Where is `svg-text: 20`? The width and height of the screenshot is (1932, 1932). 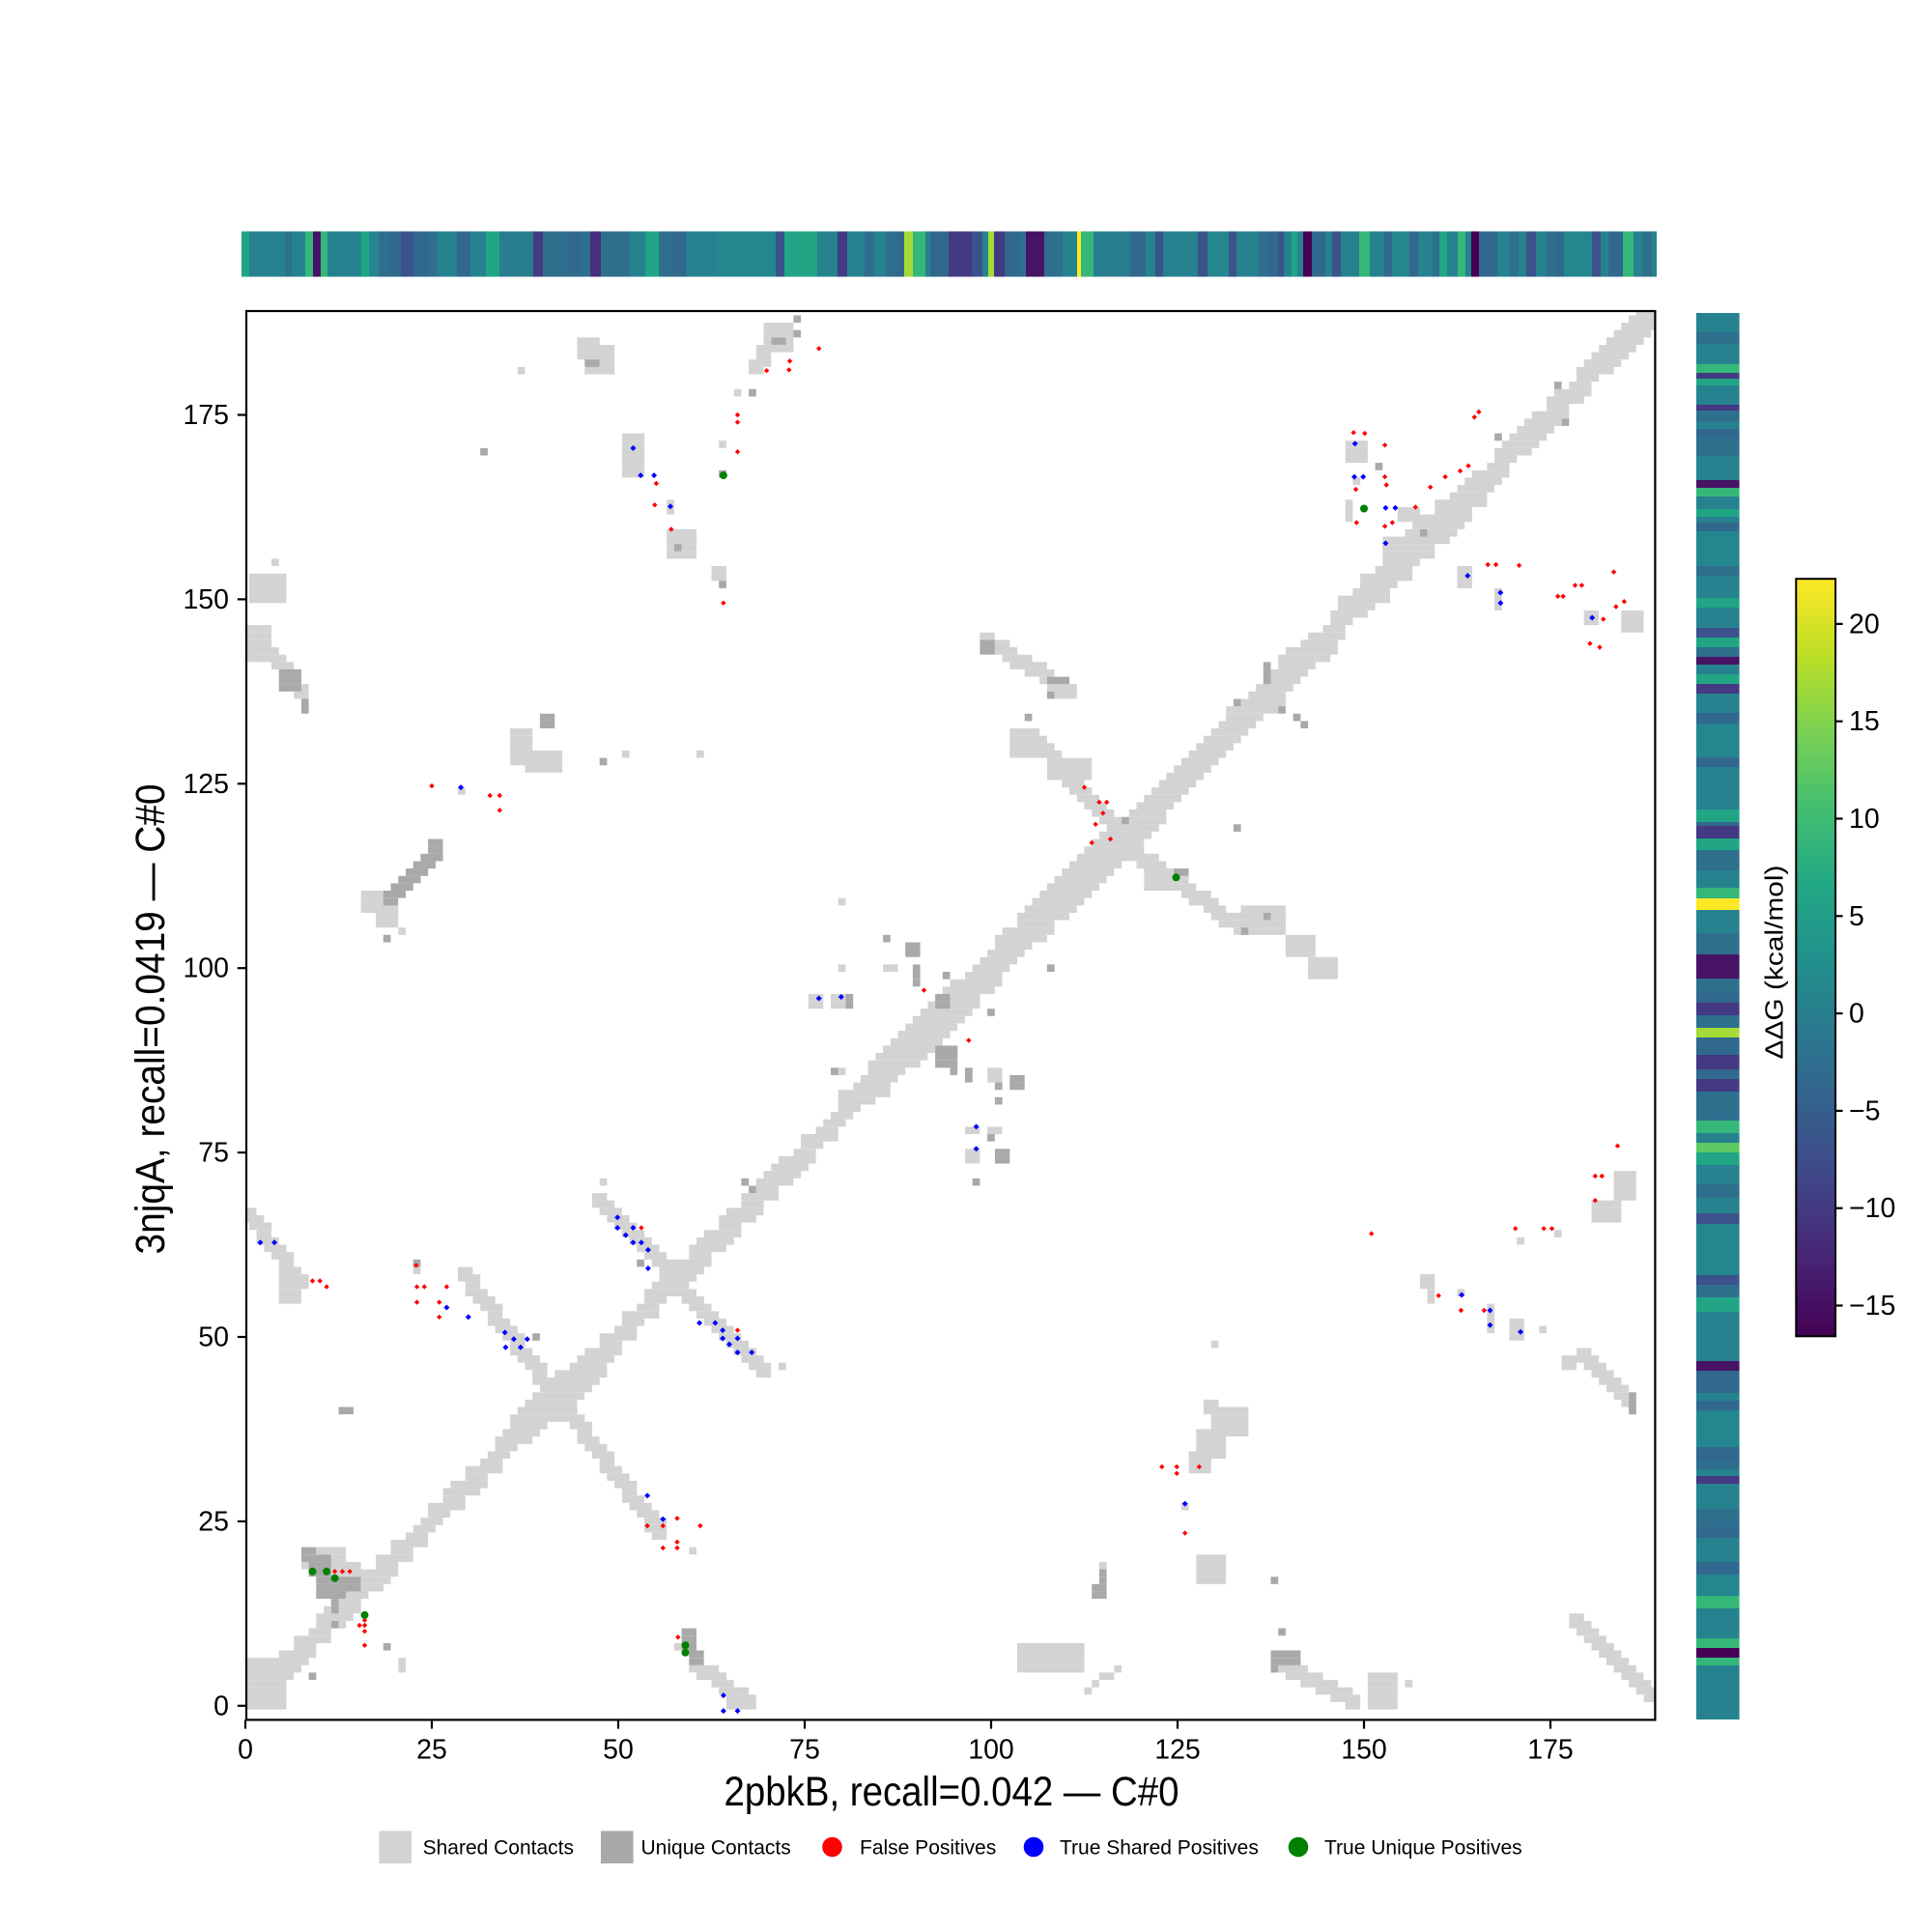 svg-text: 20 is located at coordinates (1864, 624).